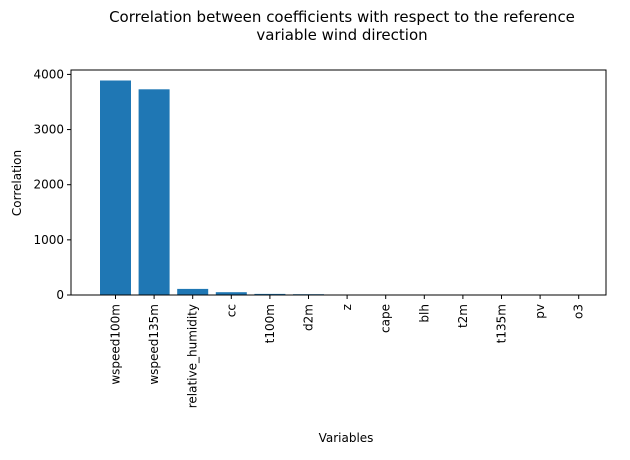 The width and height of the screenshot is (630, 460). What do you see at coordinates (341, 35) in the screenshot?
I see `chart-title-line-2: variable wind direction` at bounding box center [341, 35].